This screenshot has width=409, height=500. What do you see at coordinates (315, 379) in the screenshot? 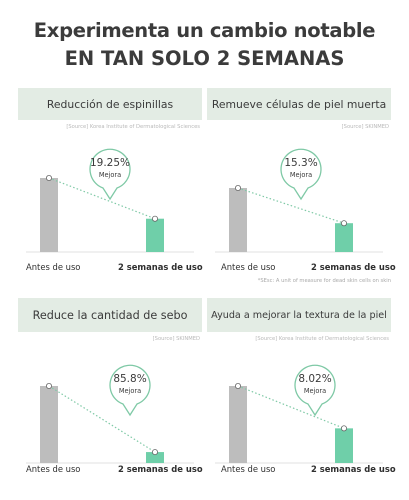
I see `improvement-value: 8.02%` at bounding box center [315, 379].